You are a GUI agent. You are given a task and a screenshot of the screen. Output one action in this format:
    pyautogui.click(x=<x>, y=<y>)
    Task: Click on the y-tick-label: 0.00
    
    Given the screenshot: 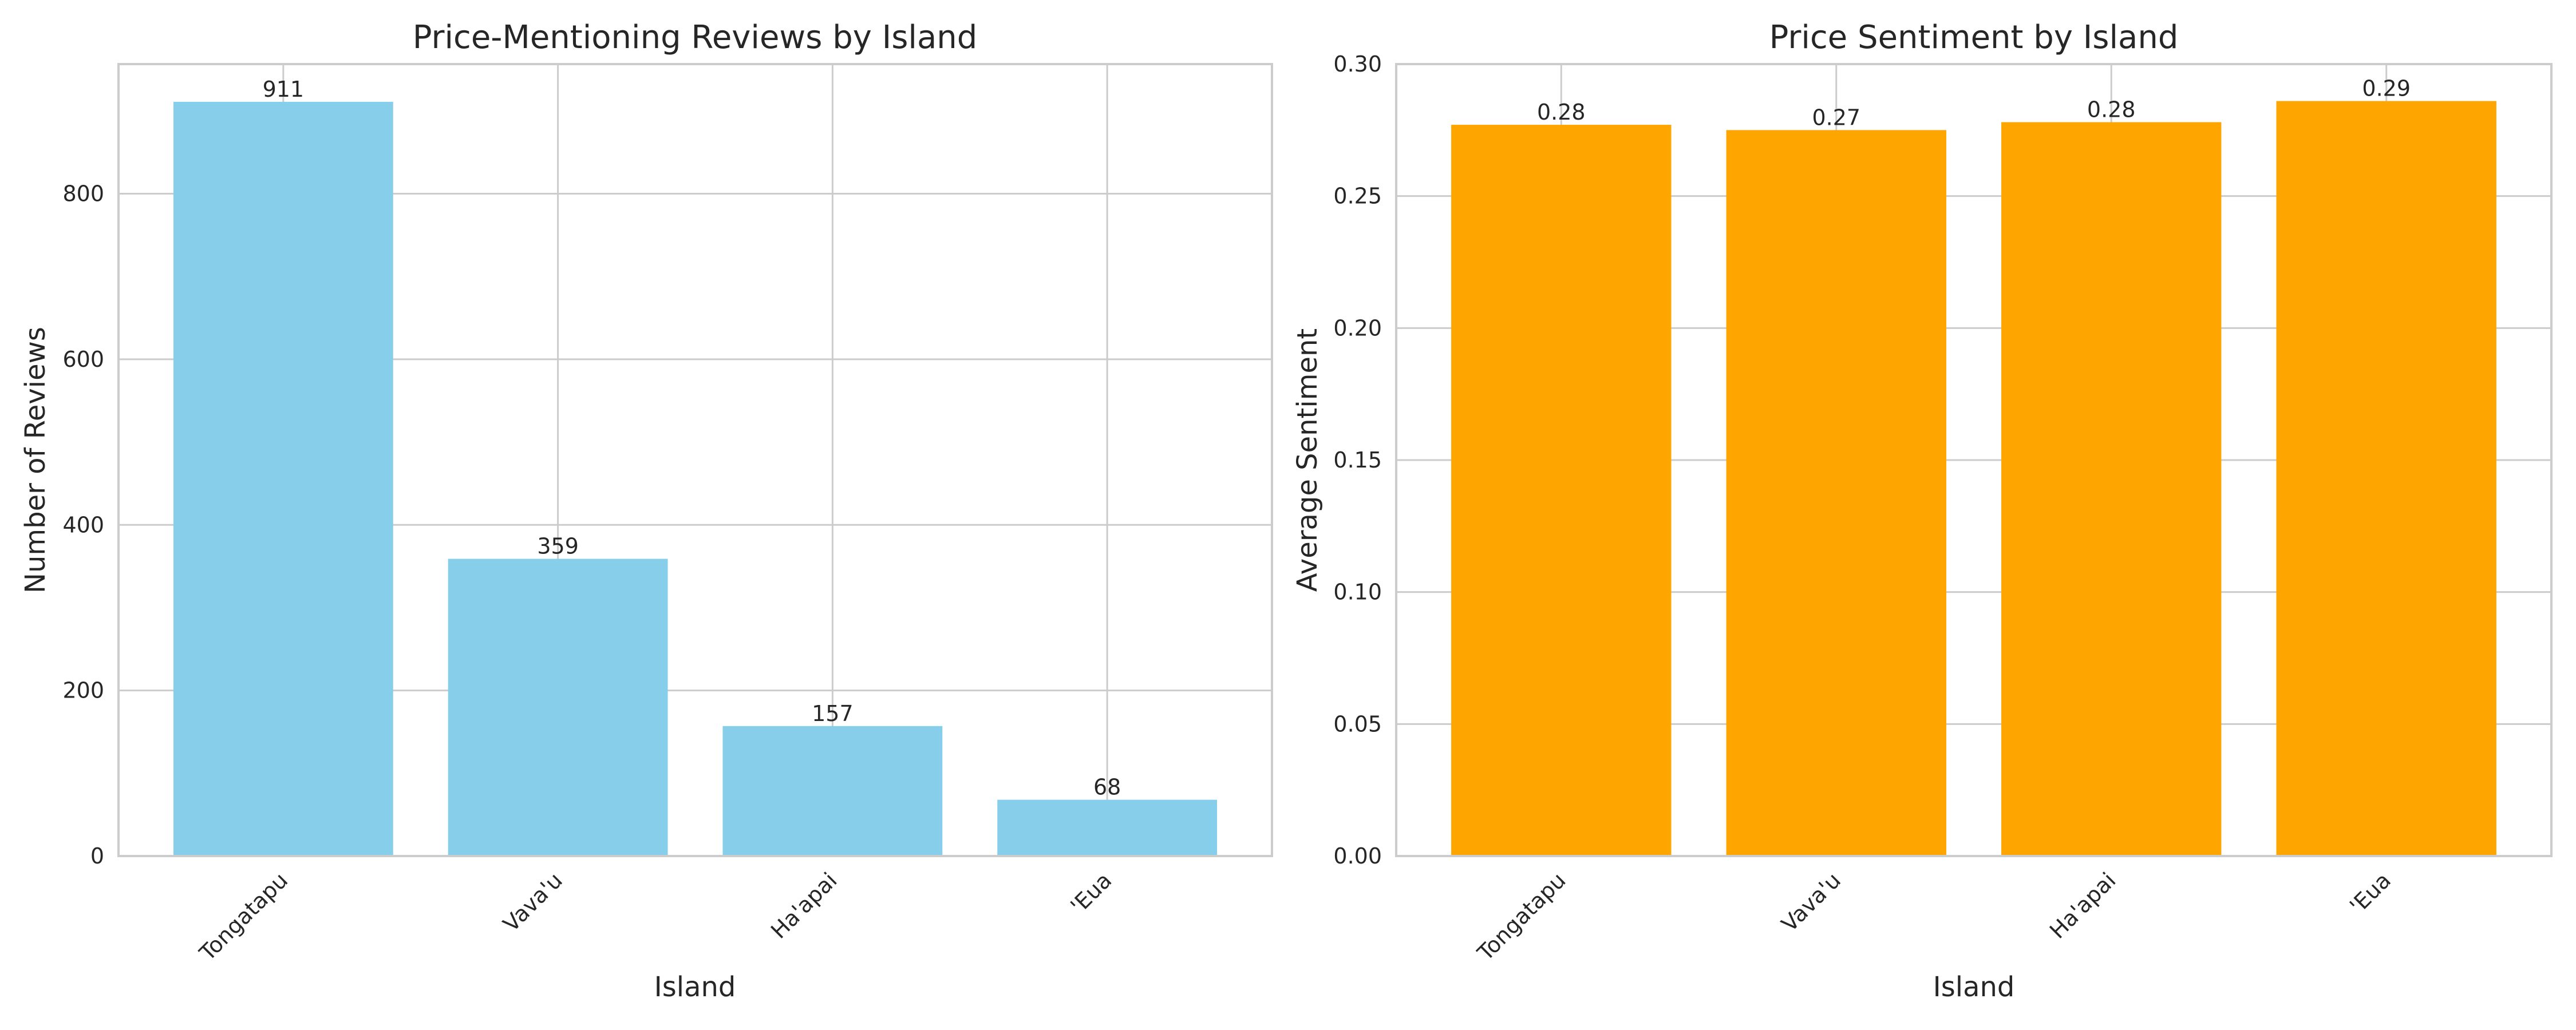 What is the action you would take?
    pyautogui.click(x=1357, y=856)
    